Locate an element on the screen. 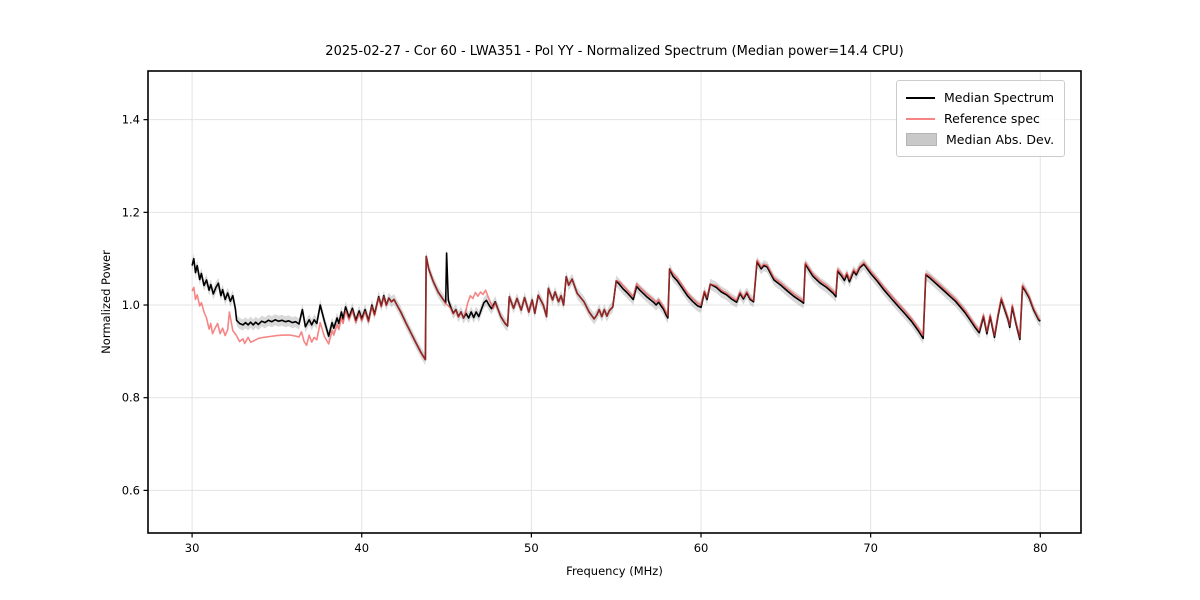 Image resolution: width=1200 pixels, height=600 pixels. x-tick-label: 50 is located at coordinates (531, 548).